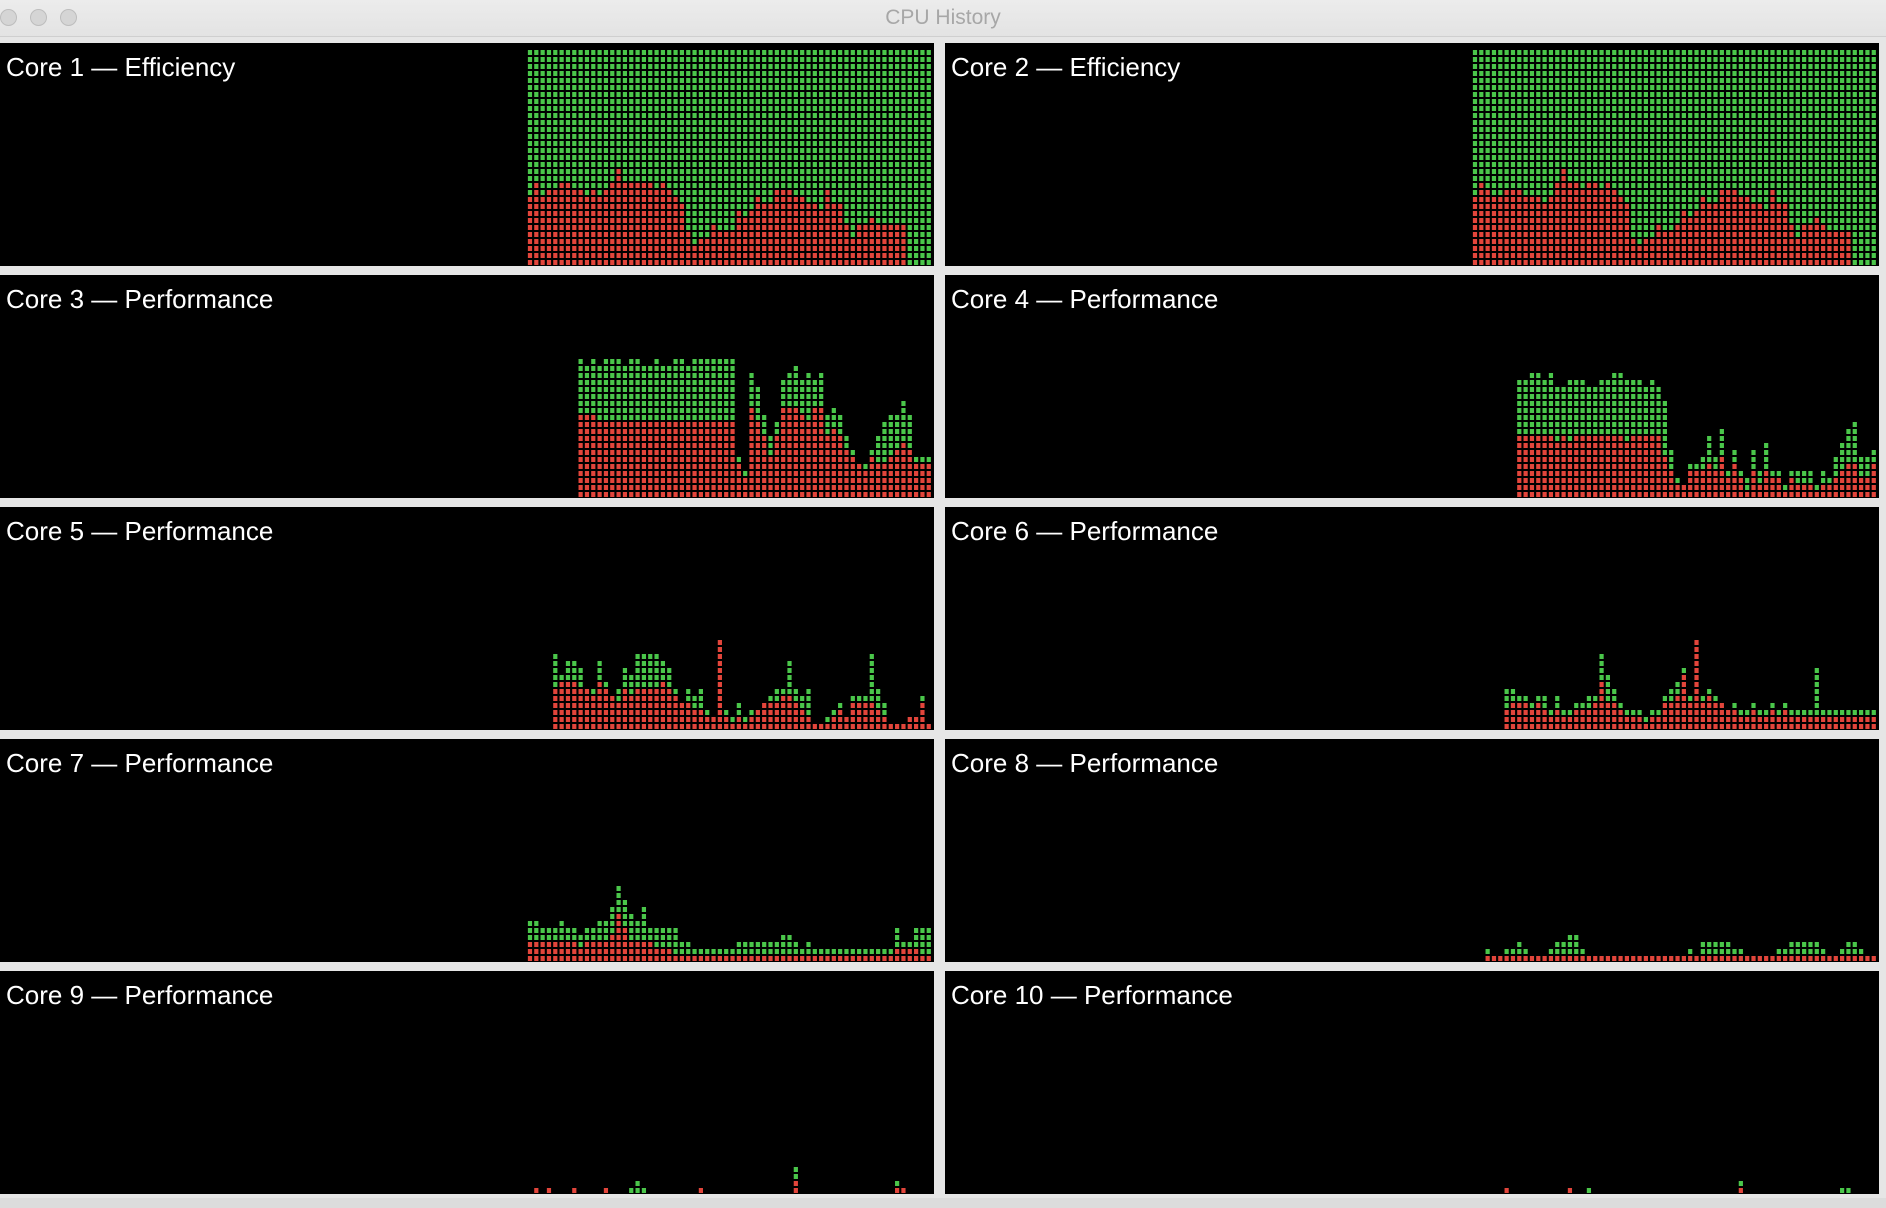 The width and height of the screenshot is (1886, 1208). I want to click on minimize-button, so click(38, 17).